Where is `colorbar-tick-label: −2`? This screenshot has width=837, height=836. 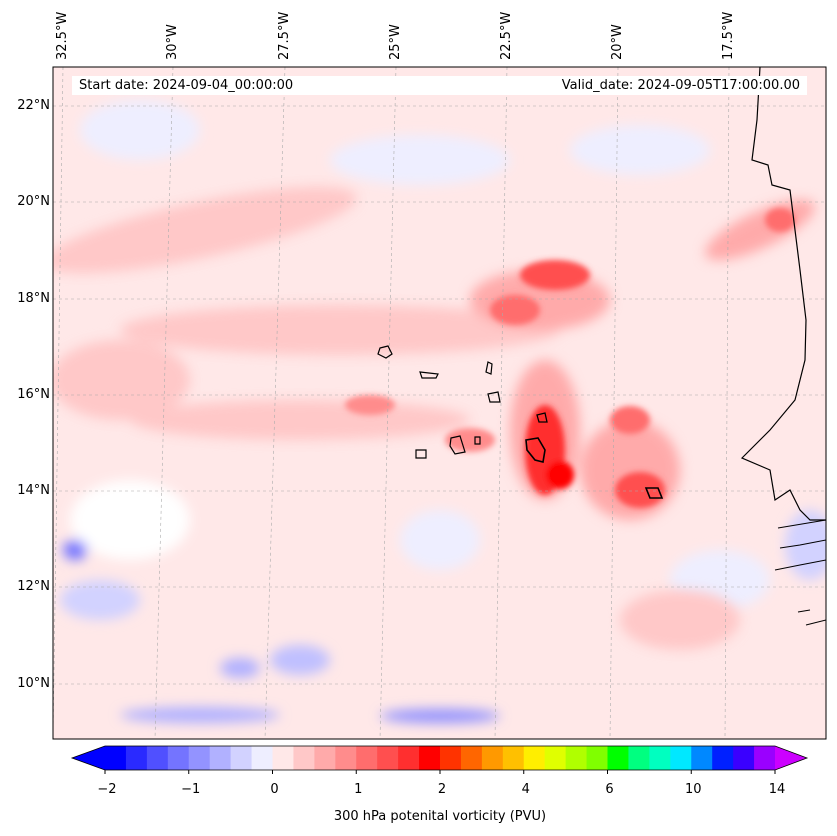 colorbar-tick-label: −2 is located at coordinates (107, 789).